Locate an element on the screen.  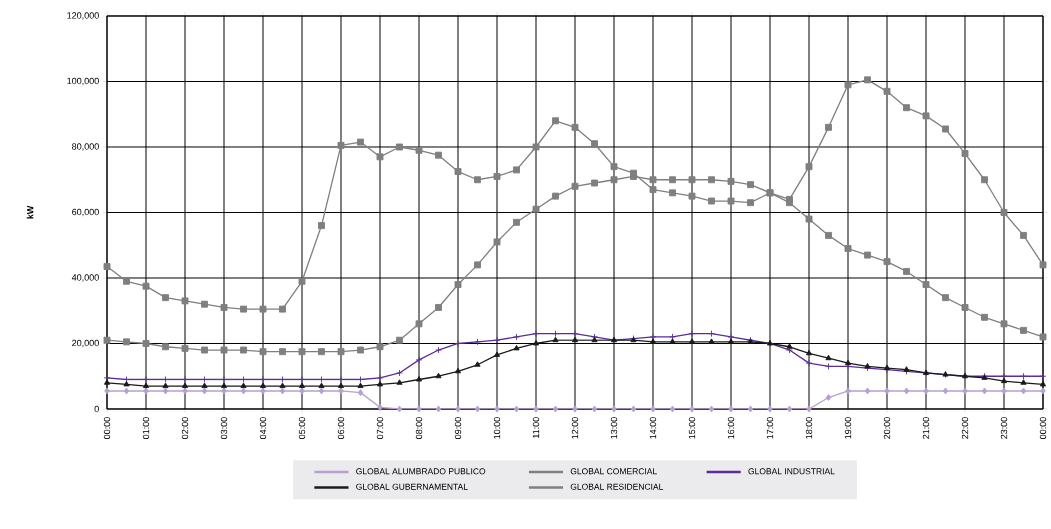
x-tick-label: 21:00 is located at coordinates (926, 428).